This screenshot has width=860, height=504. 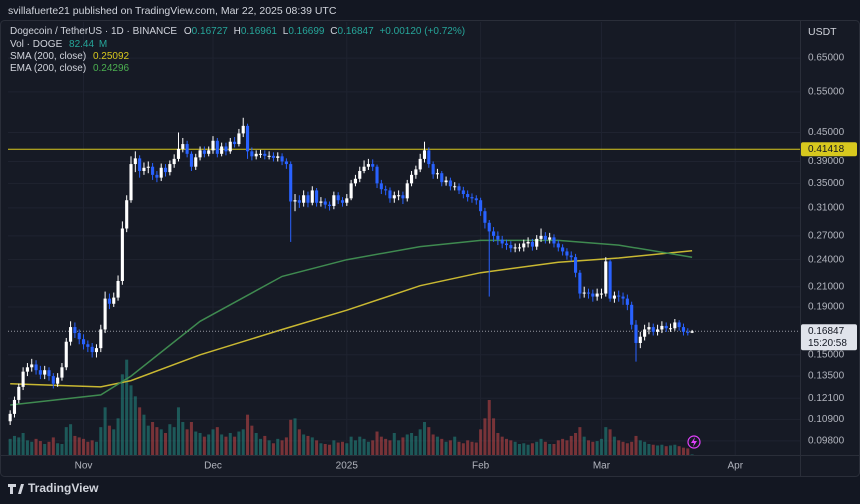 I want to click on alert-circle, so click(x=694, y=442).